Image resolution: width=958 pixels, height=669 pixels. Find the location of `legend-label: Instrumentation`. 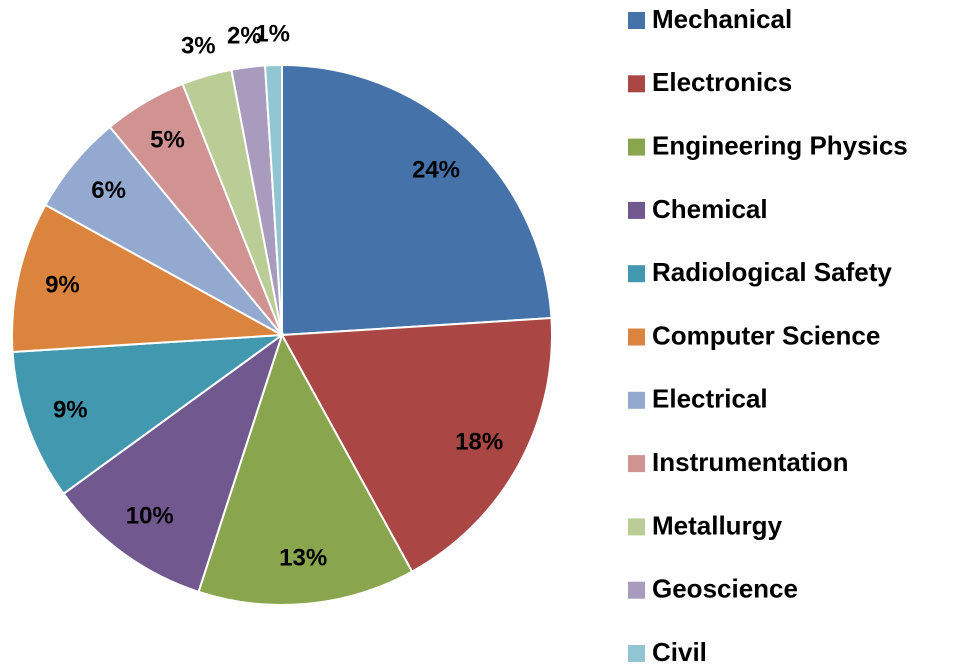

legend-label: Instrumentation is located at coordinates (750, 462).